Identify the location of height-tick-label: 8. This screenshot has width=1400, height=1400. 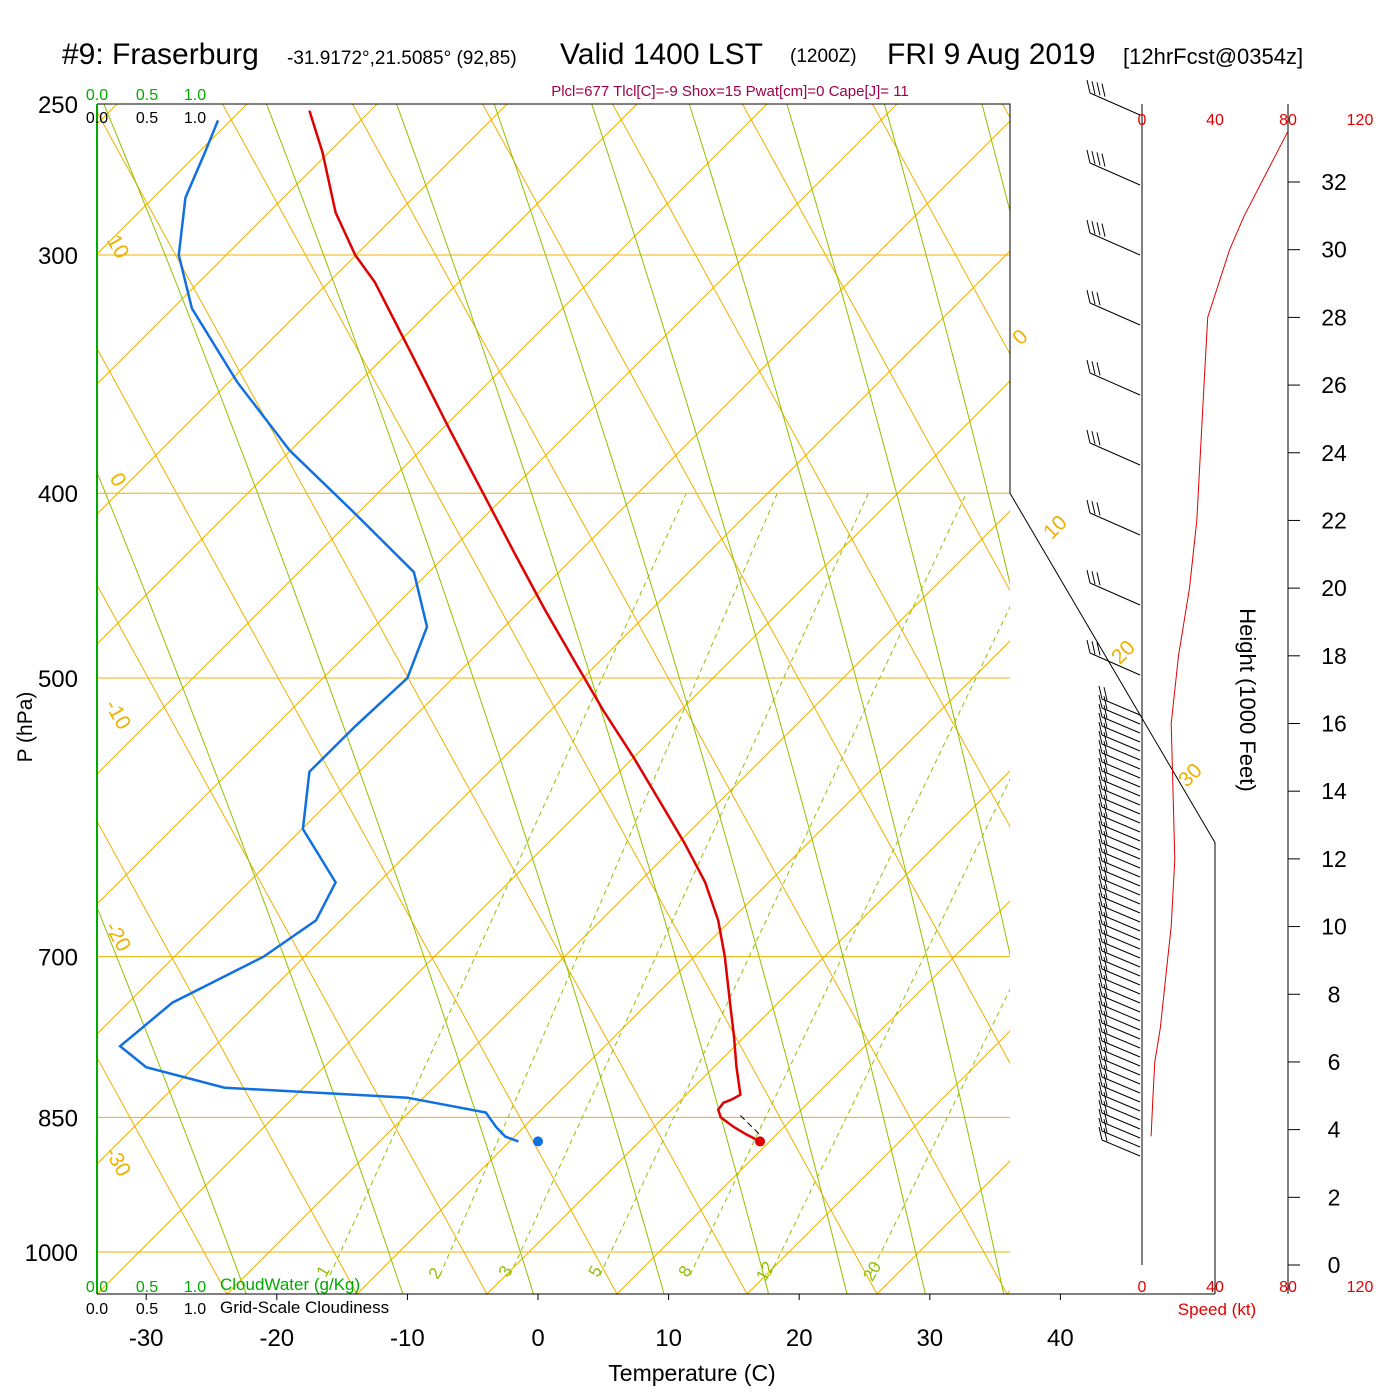
(1334, 994).